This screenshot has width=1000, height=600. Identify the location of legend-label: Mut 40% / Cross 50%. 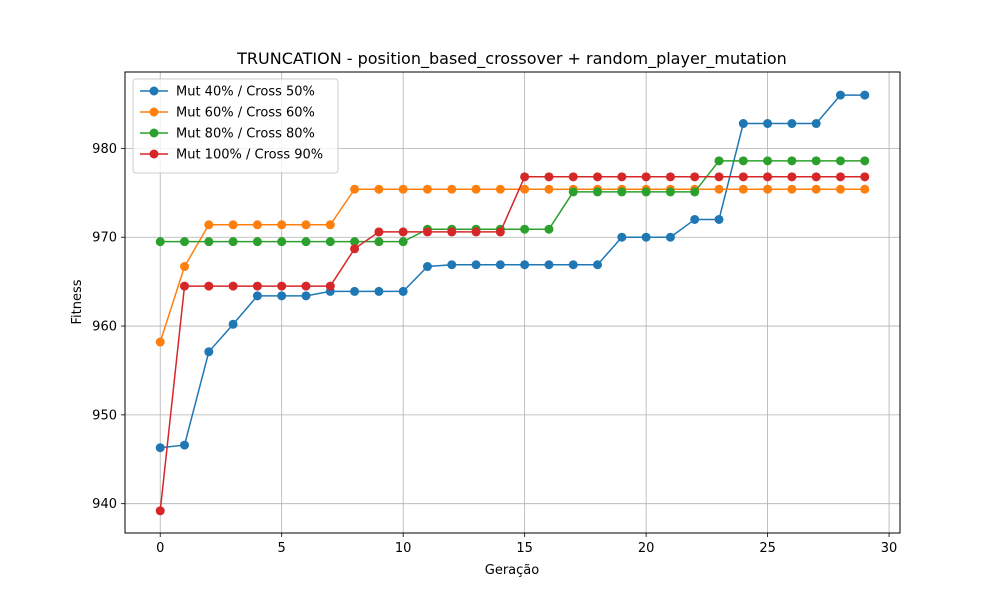
(245, 92).